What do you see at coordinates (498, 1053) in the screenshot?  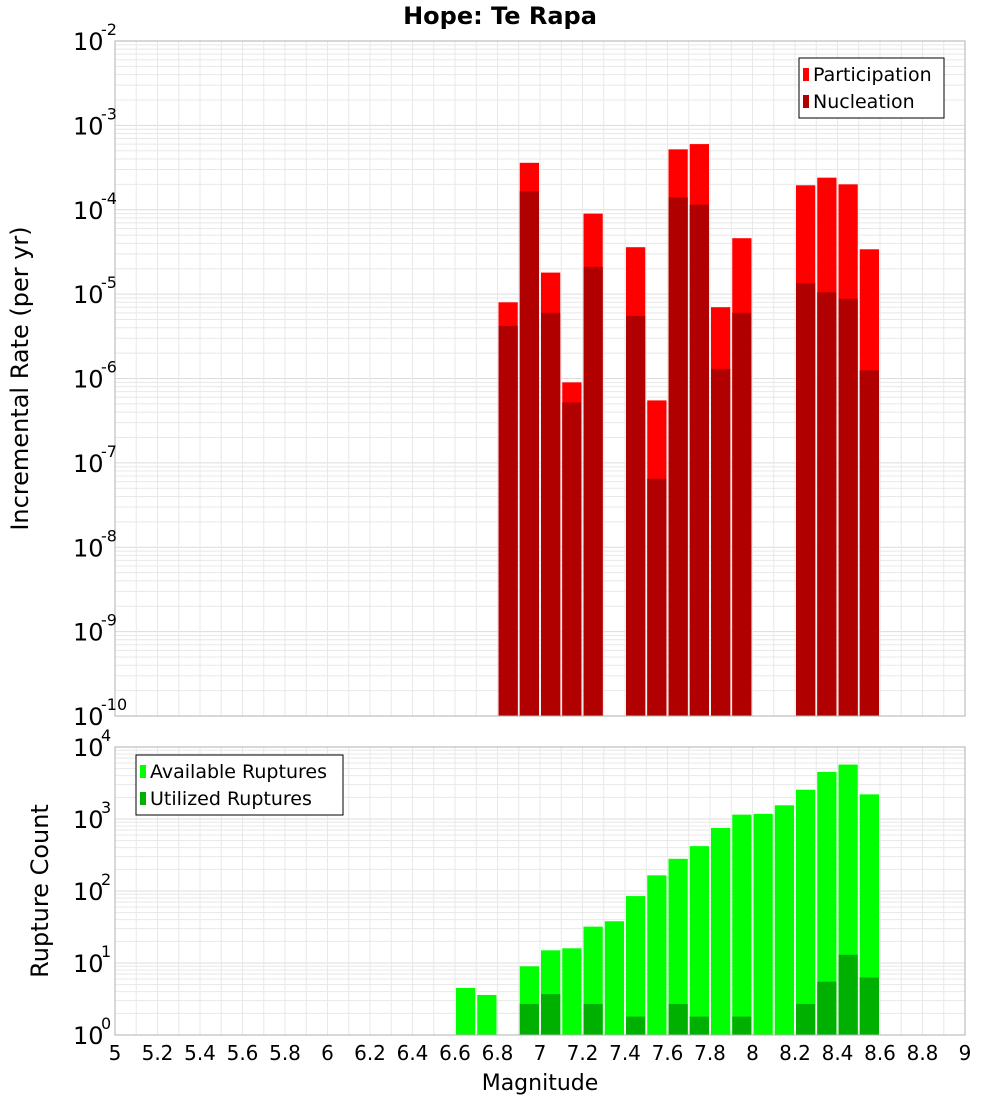 I see `x-tick-label: 6.8` at bounding box center [498, 1053].